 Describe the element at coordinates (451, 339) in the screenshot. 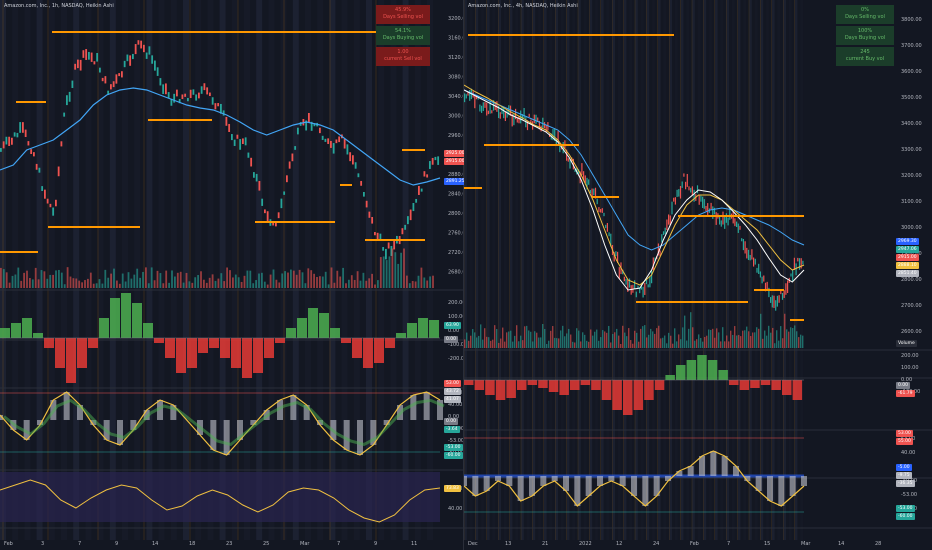

I see `price-tag: 0.00` at that location.